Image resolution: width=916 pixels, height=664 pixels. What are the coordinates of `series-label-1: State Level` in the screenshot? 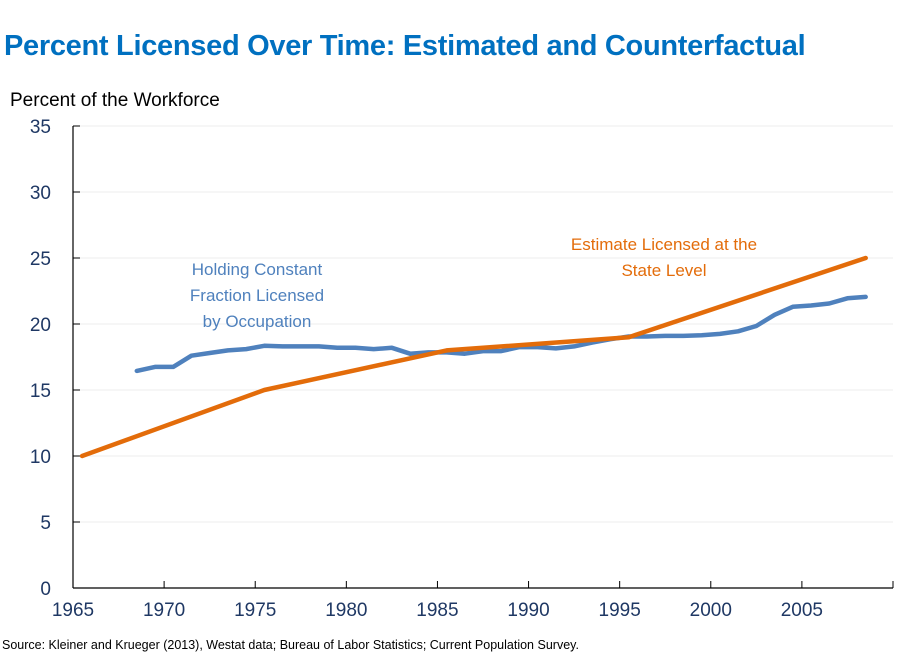 It's located at (663, 270).